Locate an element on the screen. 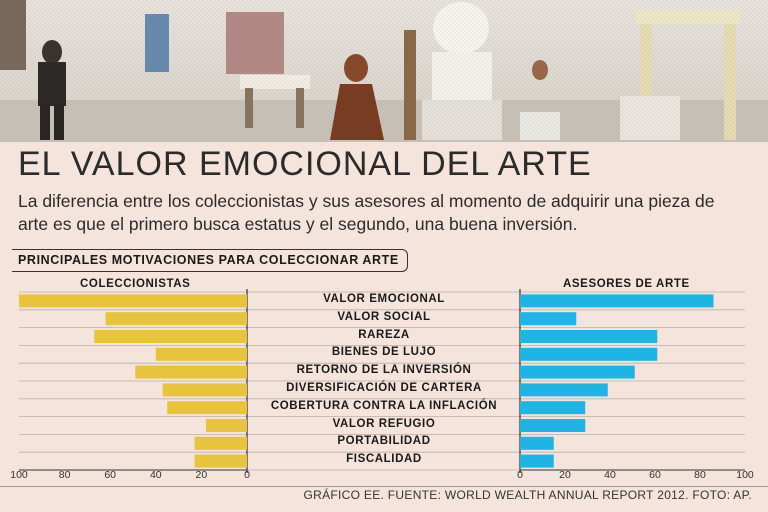  series-label-asesores: ASESORES DE ARTE is located at coordinates (626, 284).